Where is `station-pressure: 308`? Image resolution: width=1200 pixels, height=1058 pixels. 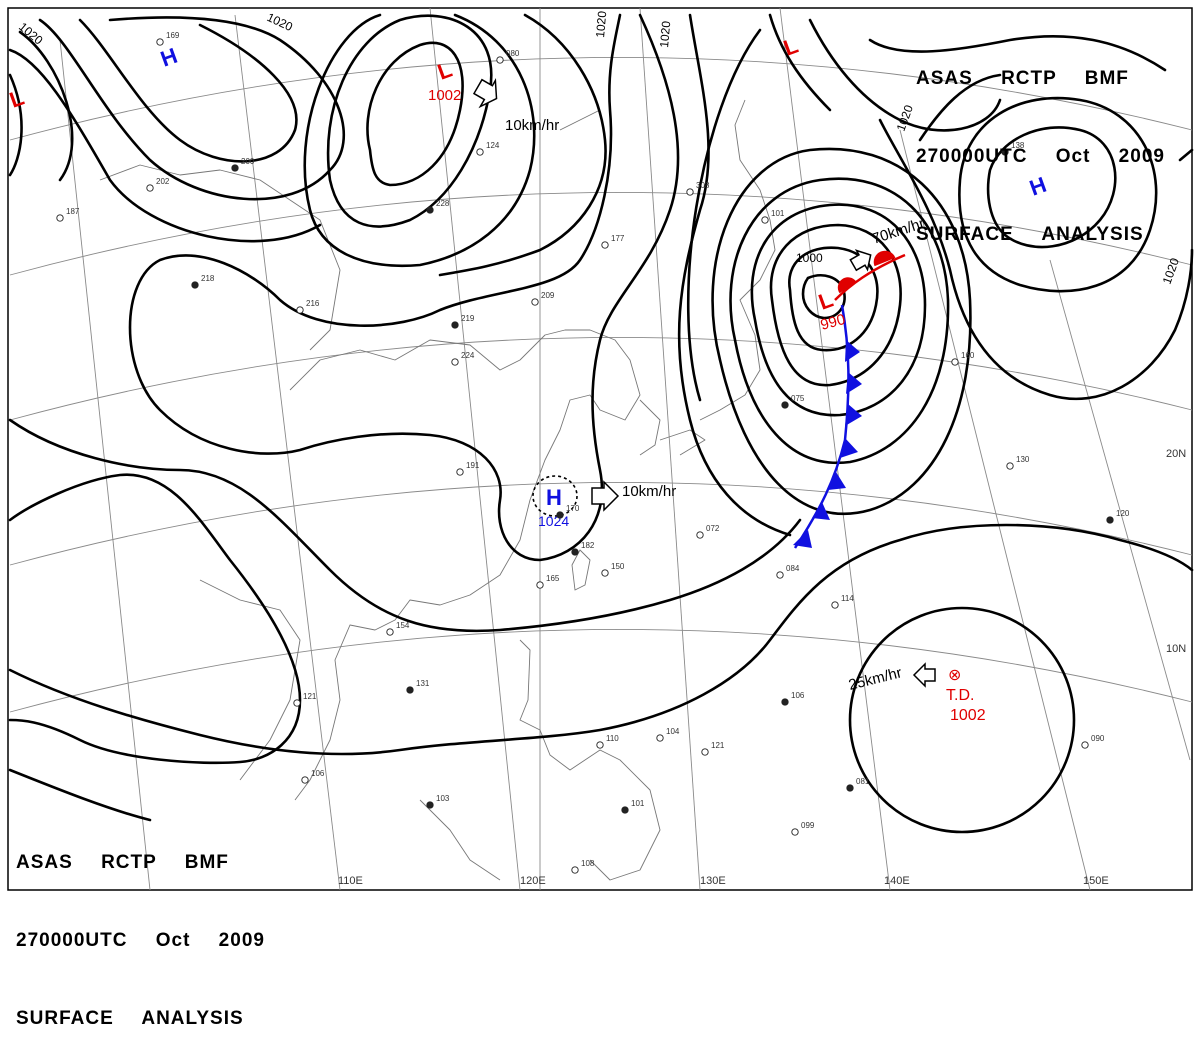 station-pressure: 308 is located at coordinates (703, 185).